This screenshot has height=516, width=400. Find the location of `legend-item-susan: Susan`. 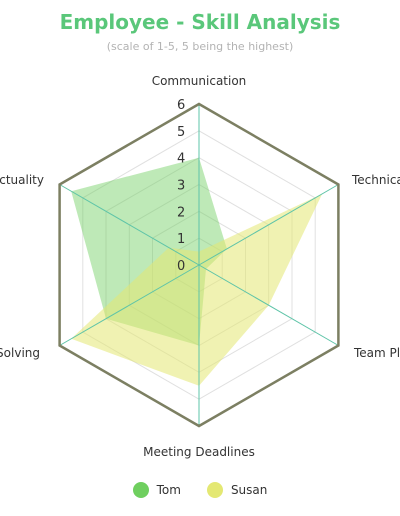

legend-item-susan: Susan is located at coordinates (237, 490).